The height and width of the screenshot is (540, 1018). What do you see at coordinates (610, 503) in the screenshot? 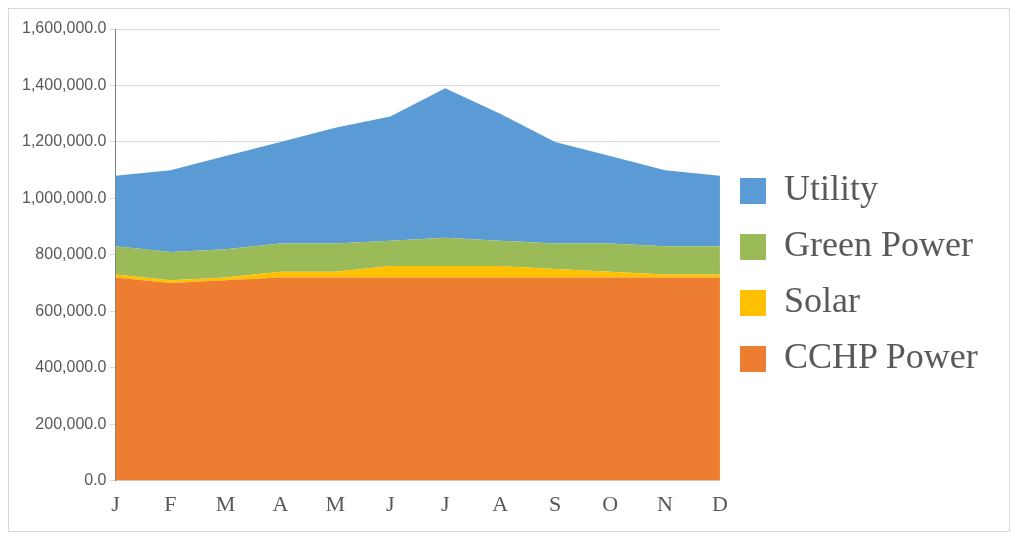
I see `x-tick-label: O` at bounding box center [610, 503].